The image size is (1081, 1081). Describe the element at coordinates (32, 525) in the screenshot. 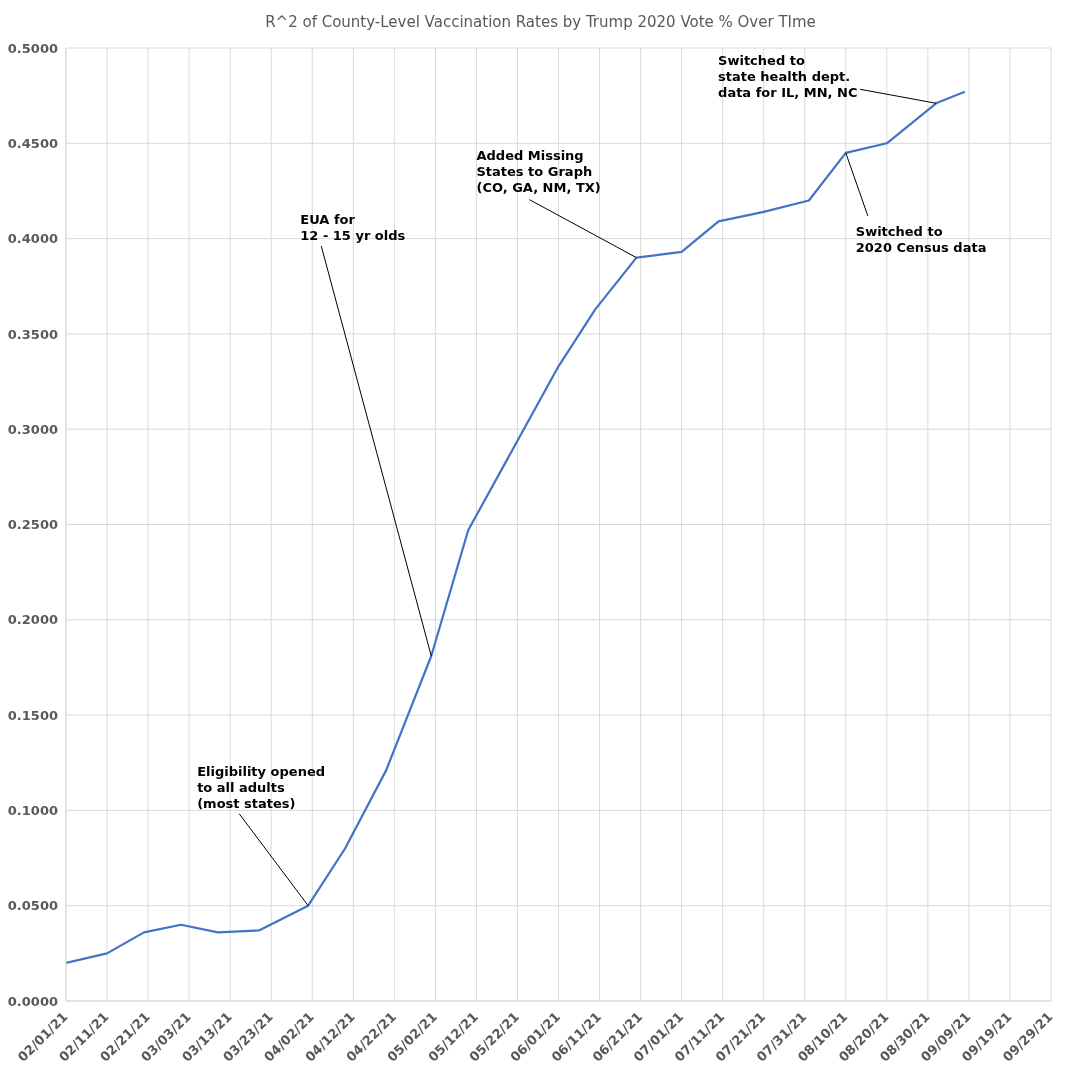

I see `y-tick-label: 0.2500` at that location.